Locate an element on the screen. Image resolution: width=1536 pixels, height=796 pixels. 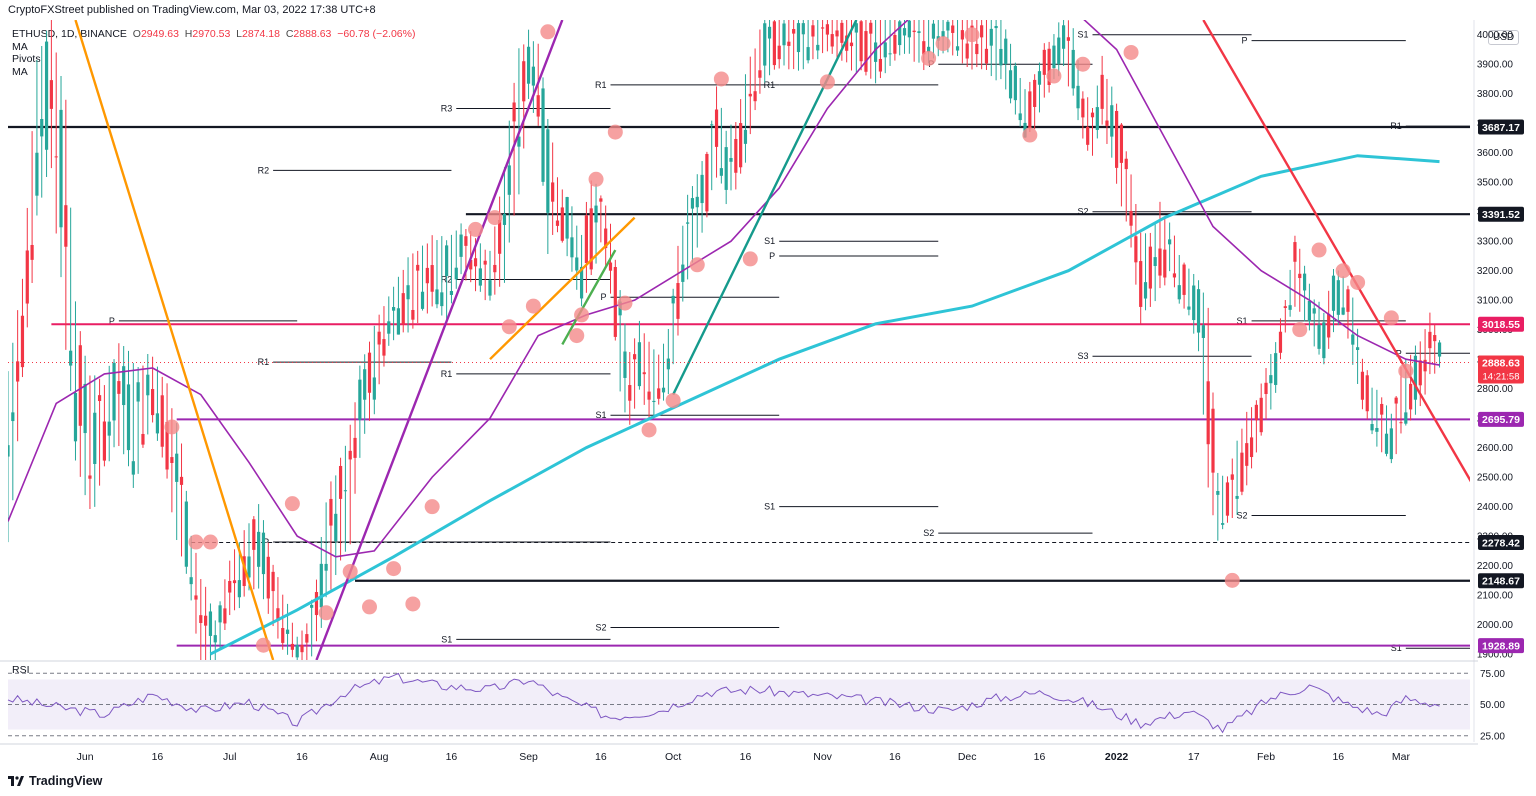
low-label: L is located at coordinates (239, 34).